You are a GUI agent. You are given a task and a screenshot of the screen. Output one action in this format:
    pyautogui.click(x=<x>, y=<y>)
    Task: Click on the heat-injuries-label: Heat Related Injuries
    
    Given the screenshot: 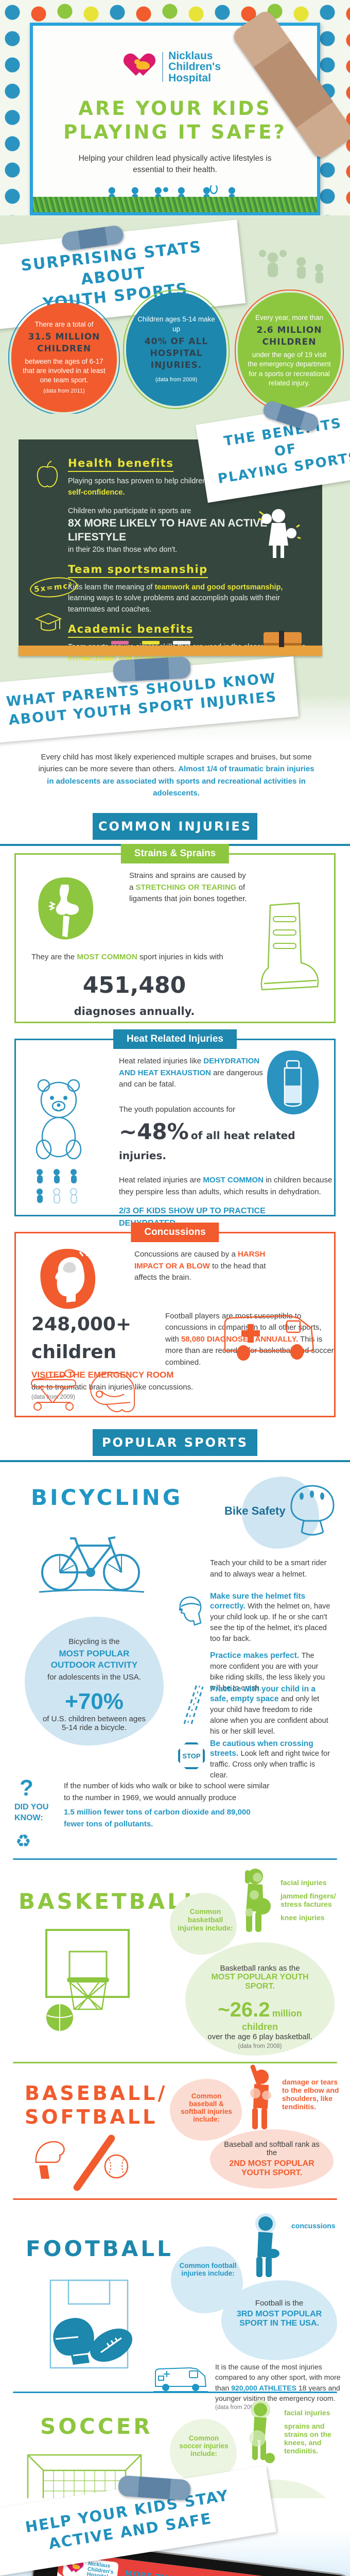 What is the action you would take?
    pyautogui.click(x=175, y=1039)
    